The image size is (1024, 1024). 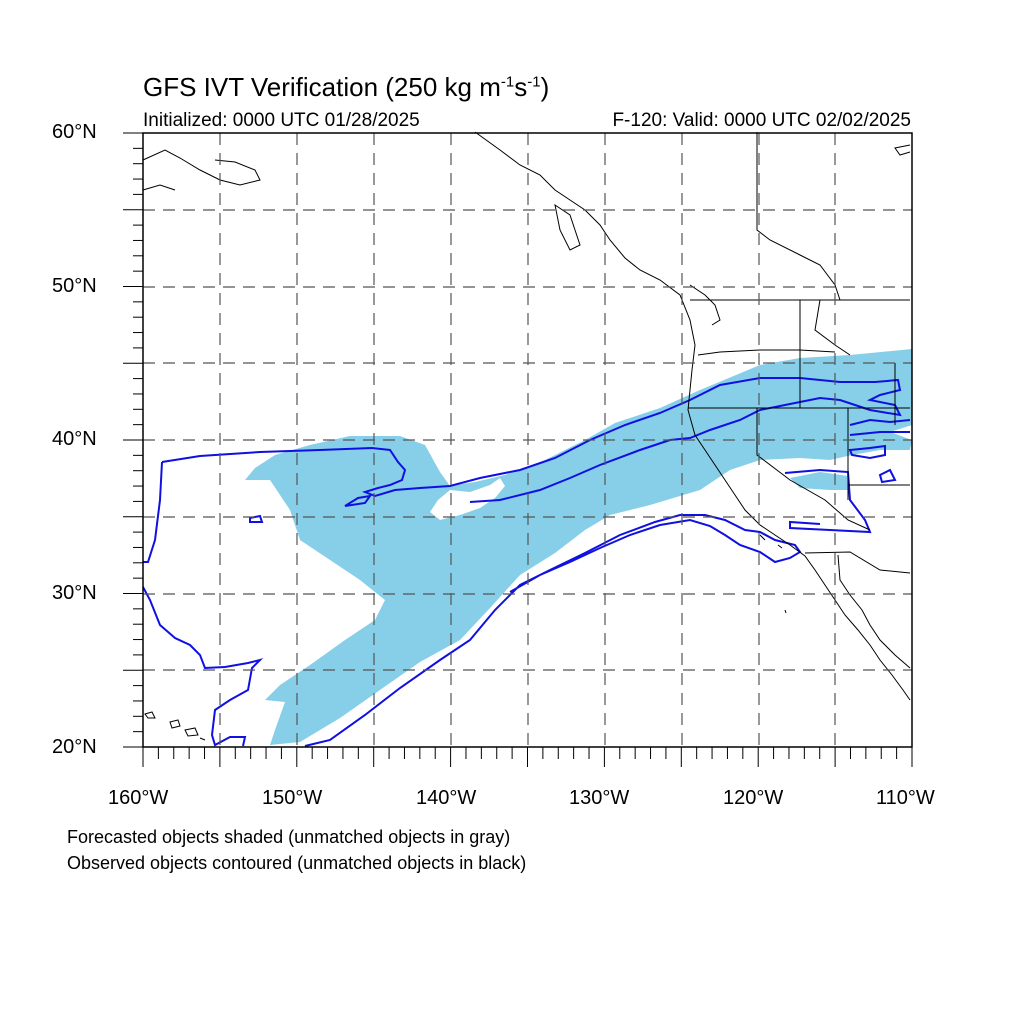 What do you see at coordinates (74, 747) in the screenshot?
I see `lat-label-20n: 20°N` at bounding box center [74, 747].